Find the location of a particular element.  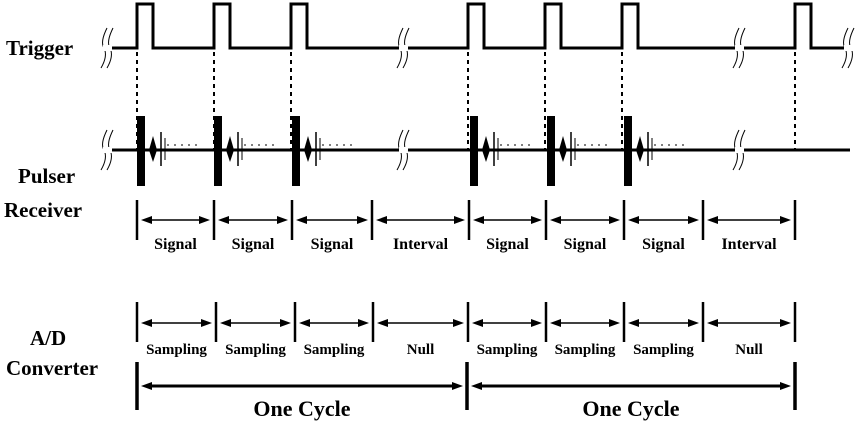

trigger-label: Trigger is located at coordinates (40, 48).